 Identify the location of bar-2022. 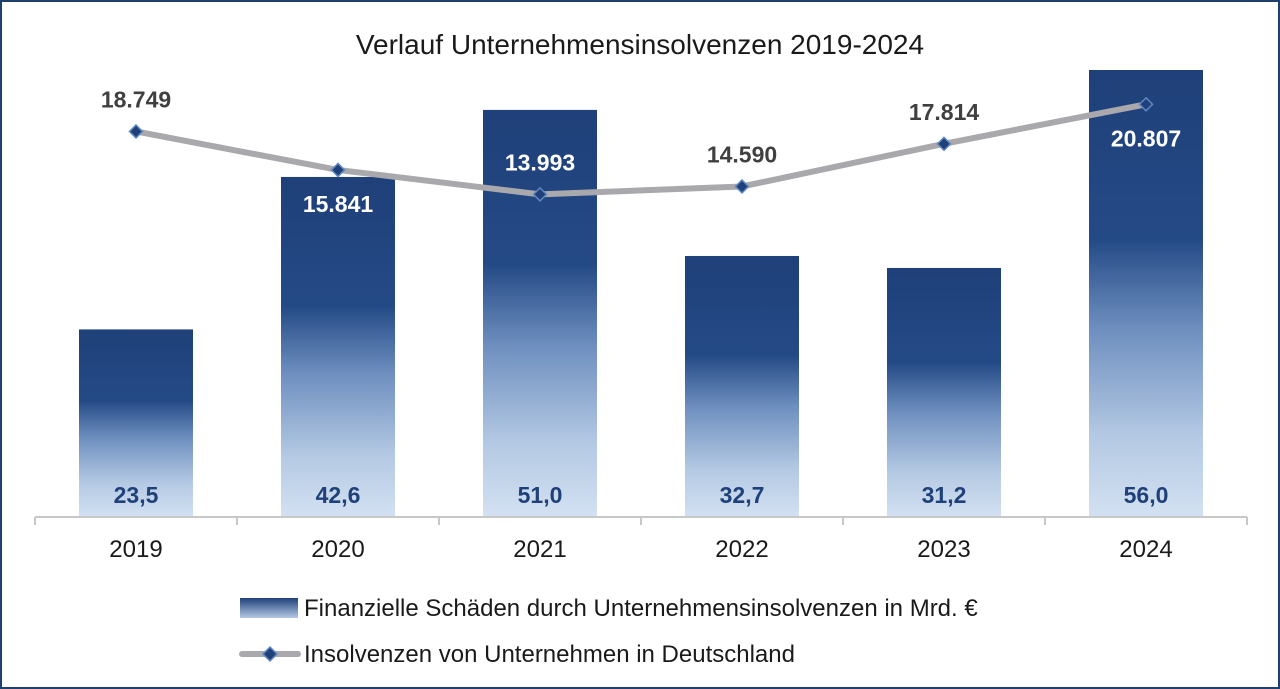
(742, 386).